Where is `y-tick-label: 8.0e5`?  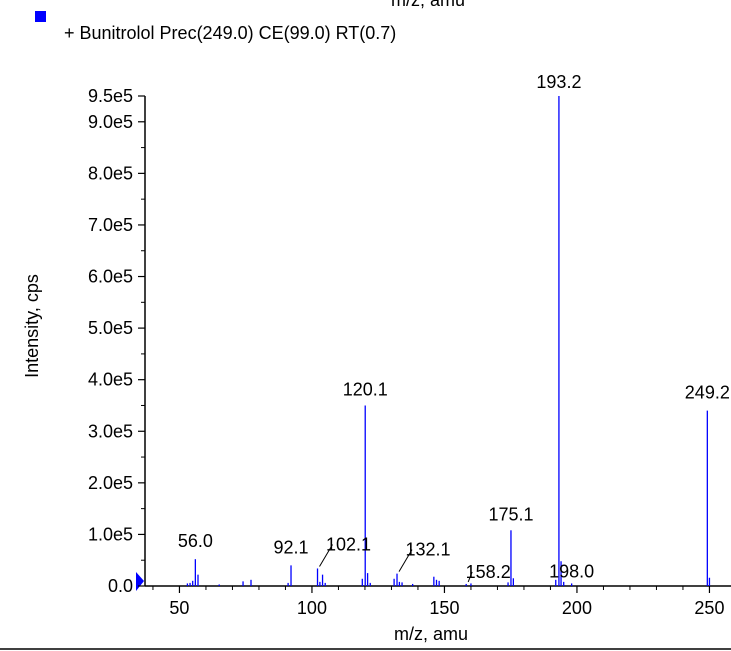 y-tick-label: 8.0e5 is located at coordinates (110, 173).